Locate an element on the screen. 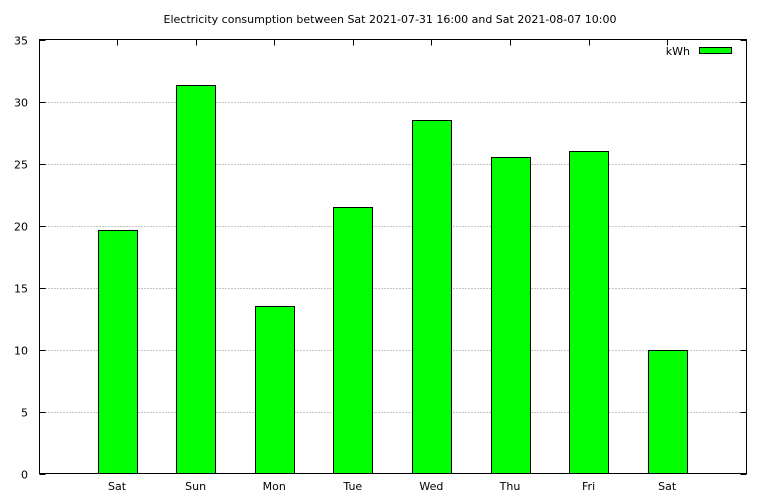 Image resolution: width=768 pixels, height=500 pixels. x-tick-label: Mon is located at coordinates (274, 486).